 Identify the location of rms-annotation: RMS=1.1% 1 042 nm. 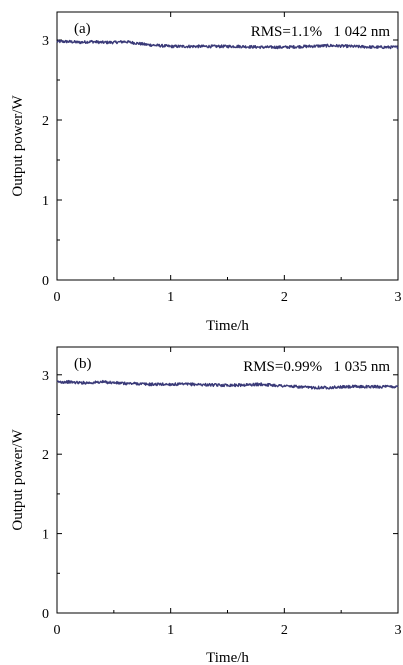
(321, 32).